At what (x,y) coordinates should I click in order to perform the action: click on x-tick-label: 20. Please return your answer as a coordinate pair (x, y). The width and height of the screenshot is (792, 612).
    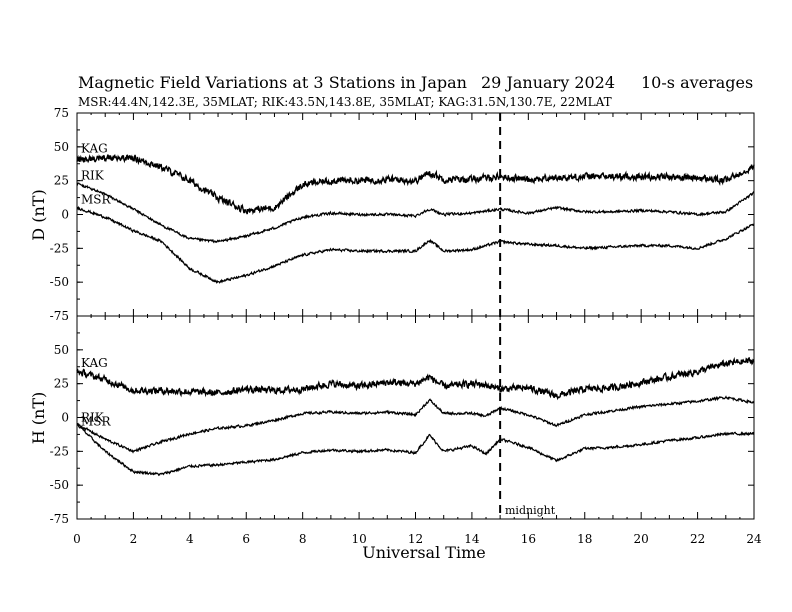
    Looking at the image, I should click on (641, 539).